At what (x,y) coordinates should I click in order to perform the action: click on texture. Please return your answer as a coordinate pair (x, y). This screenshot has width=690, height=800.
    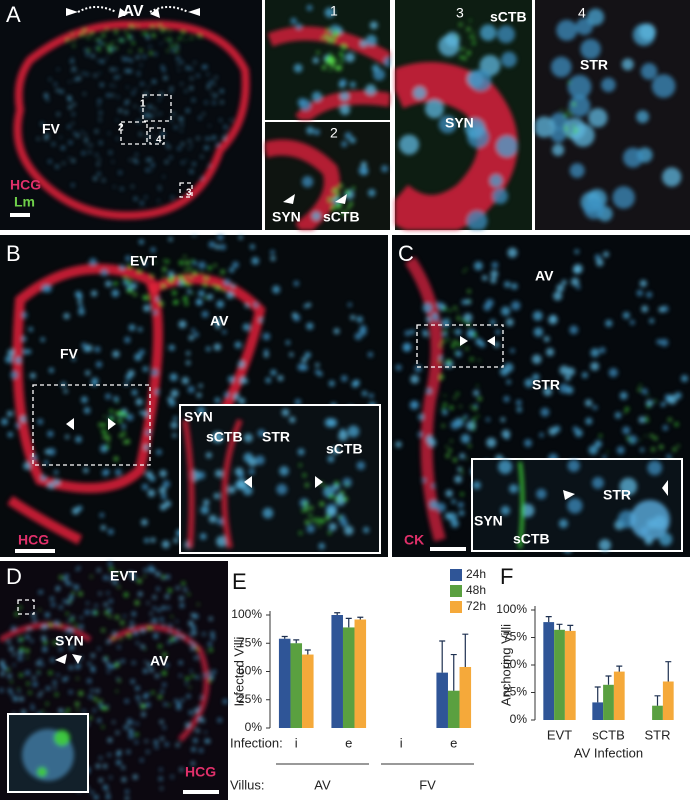
    Looking at the image, I should click on (458, 127).